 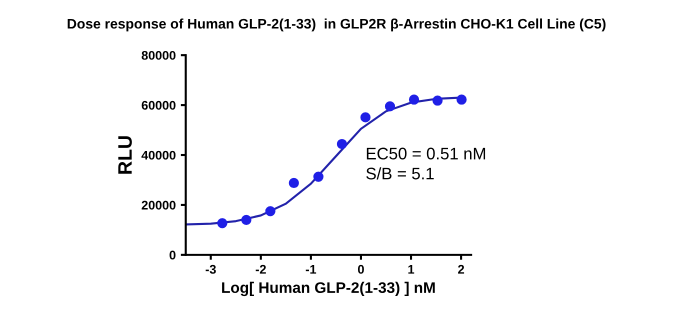 I want to click on x-axis-title: Log[ Human GLP-2(1-33) ] nM, so click(x=328, y=289).